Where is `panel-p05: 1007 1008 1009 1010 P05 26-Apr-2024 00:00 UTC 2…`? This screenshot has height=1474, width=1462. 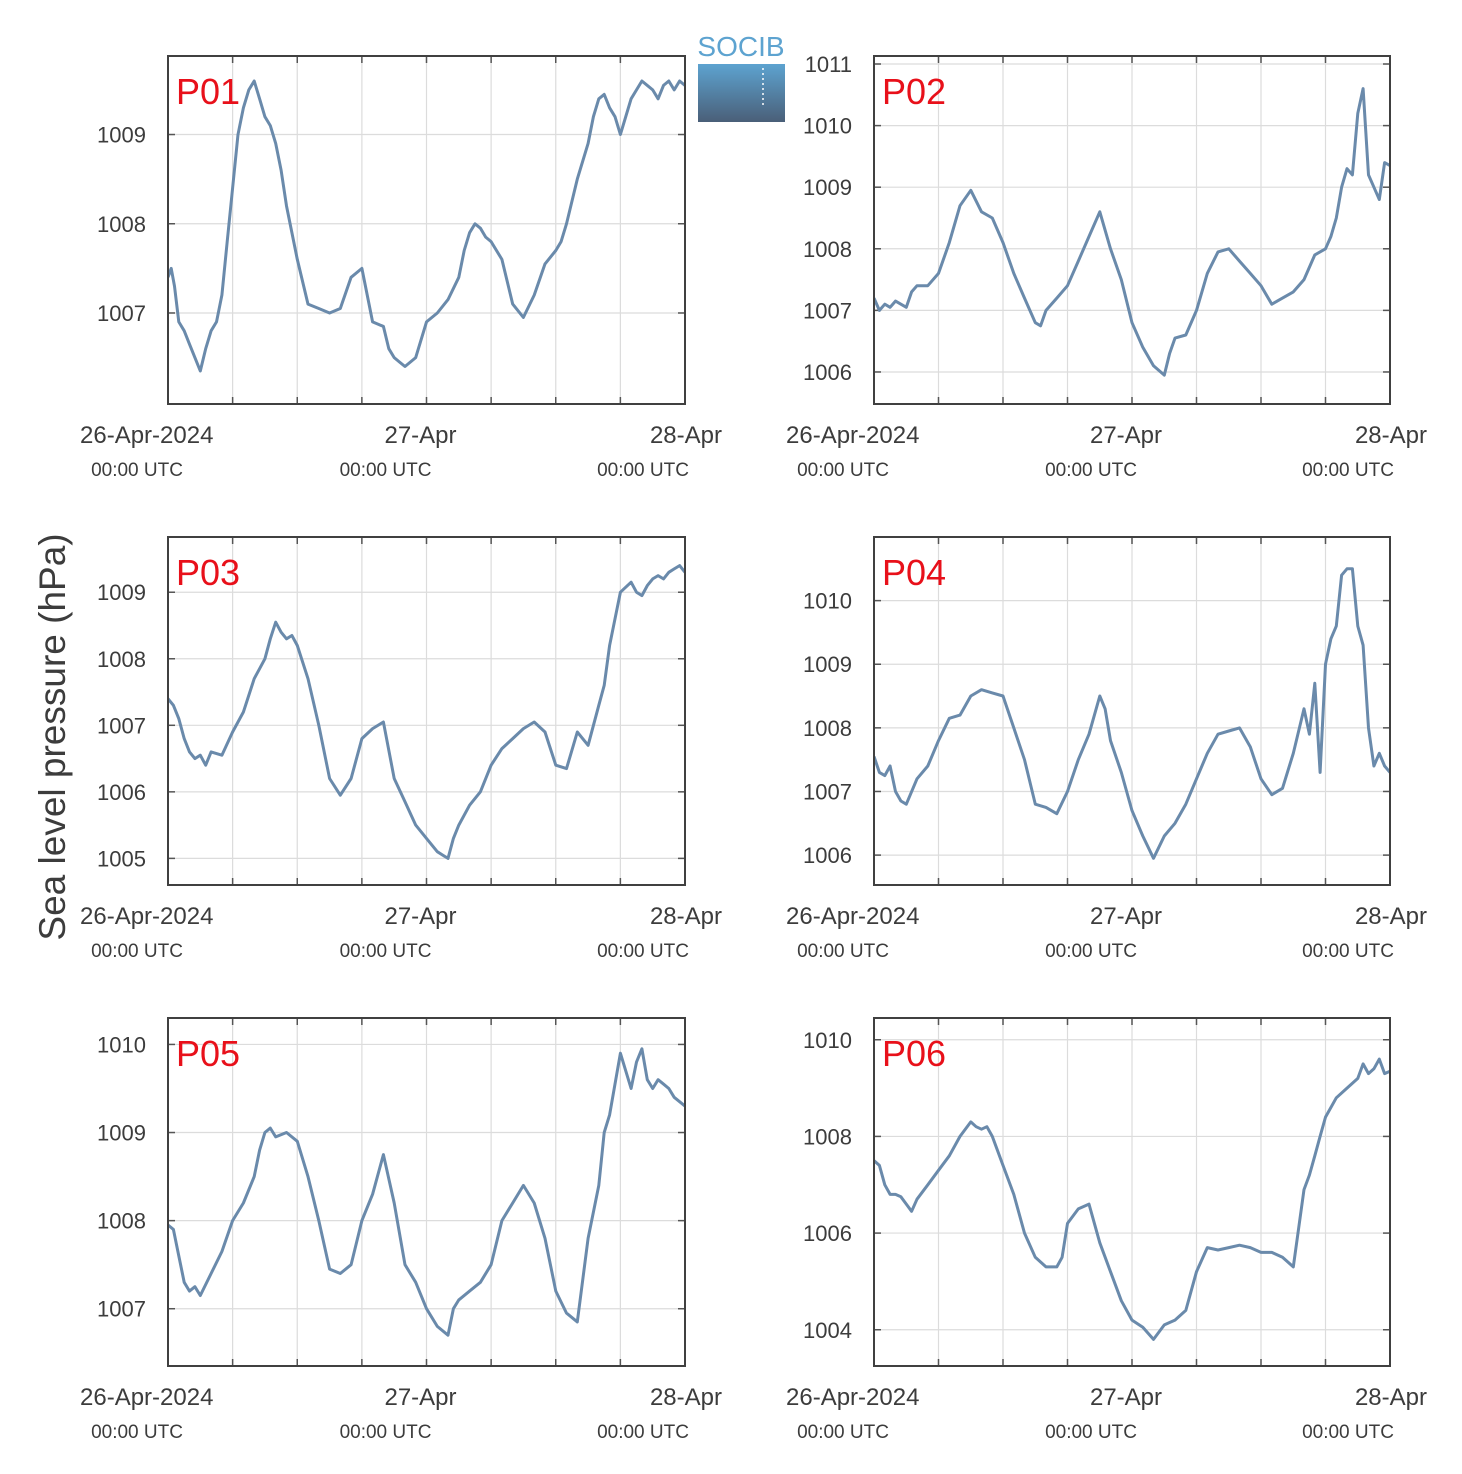 panel-p05: 1007 1008 1009 1010 P05 26-Apr-2024 00:00 UTC 2… is located at coordinates (401, 1230).